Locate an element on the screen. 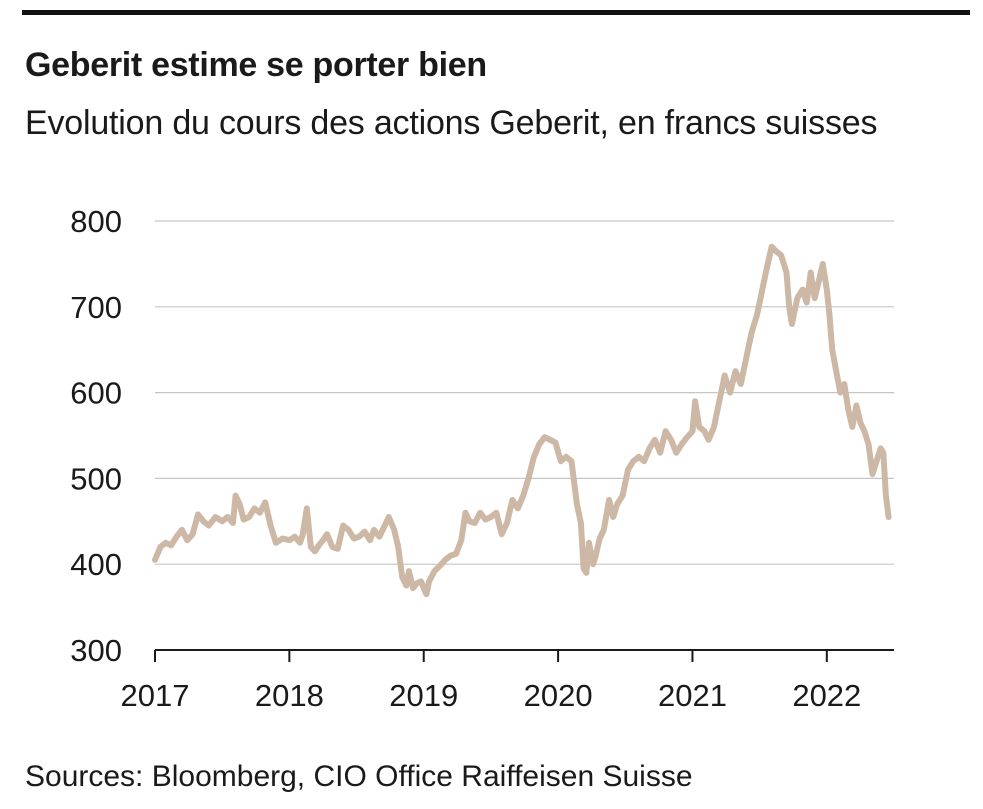 Image resolution: width=983 pixels, height=809 pixels. axis-layer is located at coordinates (524, 655).